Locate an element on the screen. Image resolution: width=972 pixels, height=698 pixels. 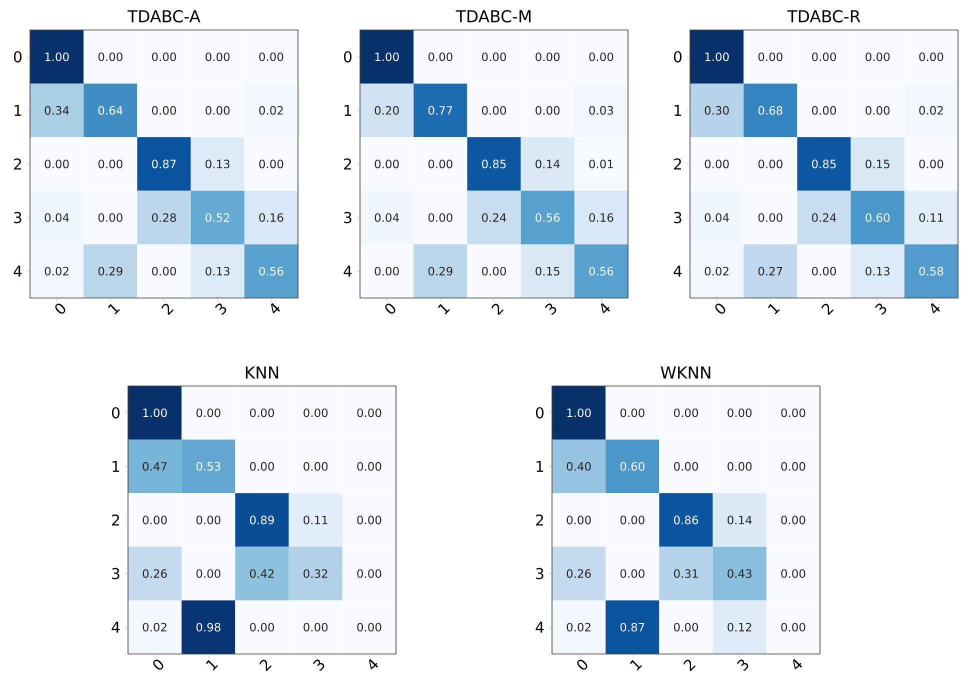
data-label: 0.14 is located at coordinates (740, 520).